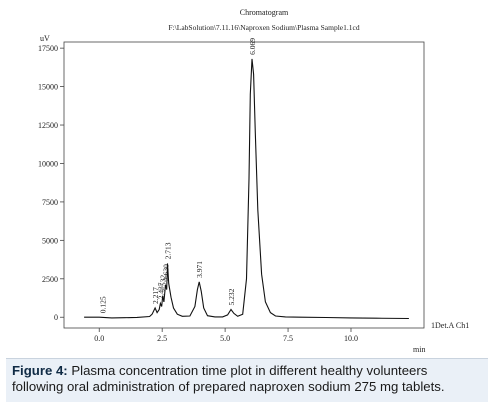 Image resolution: width=493 pixels, height=407 pixels. What do you see at coordinates (252, 46) in the screenshot?
I see `peak-label: 6.069` at bounding box center [252, 46].